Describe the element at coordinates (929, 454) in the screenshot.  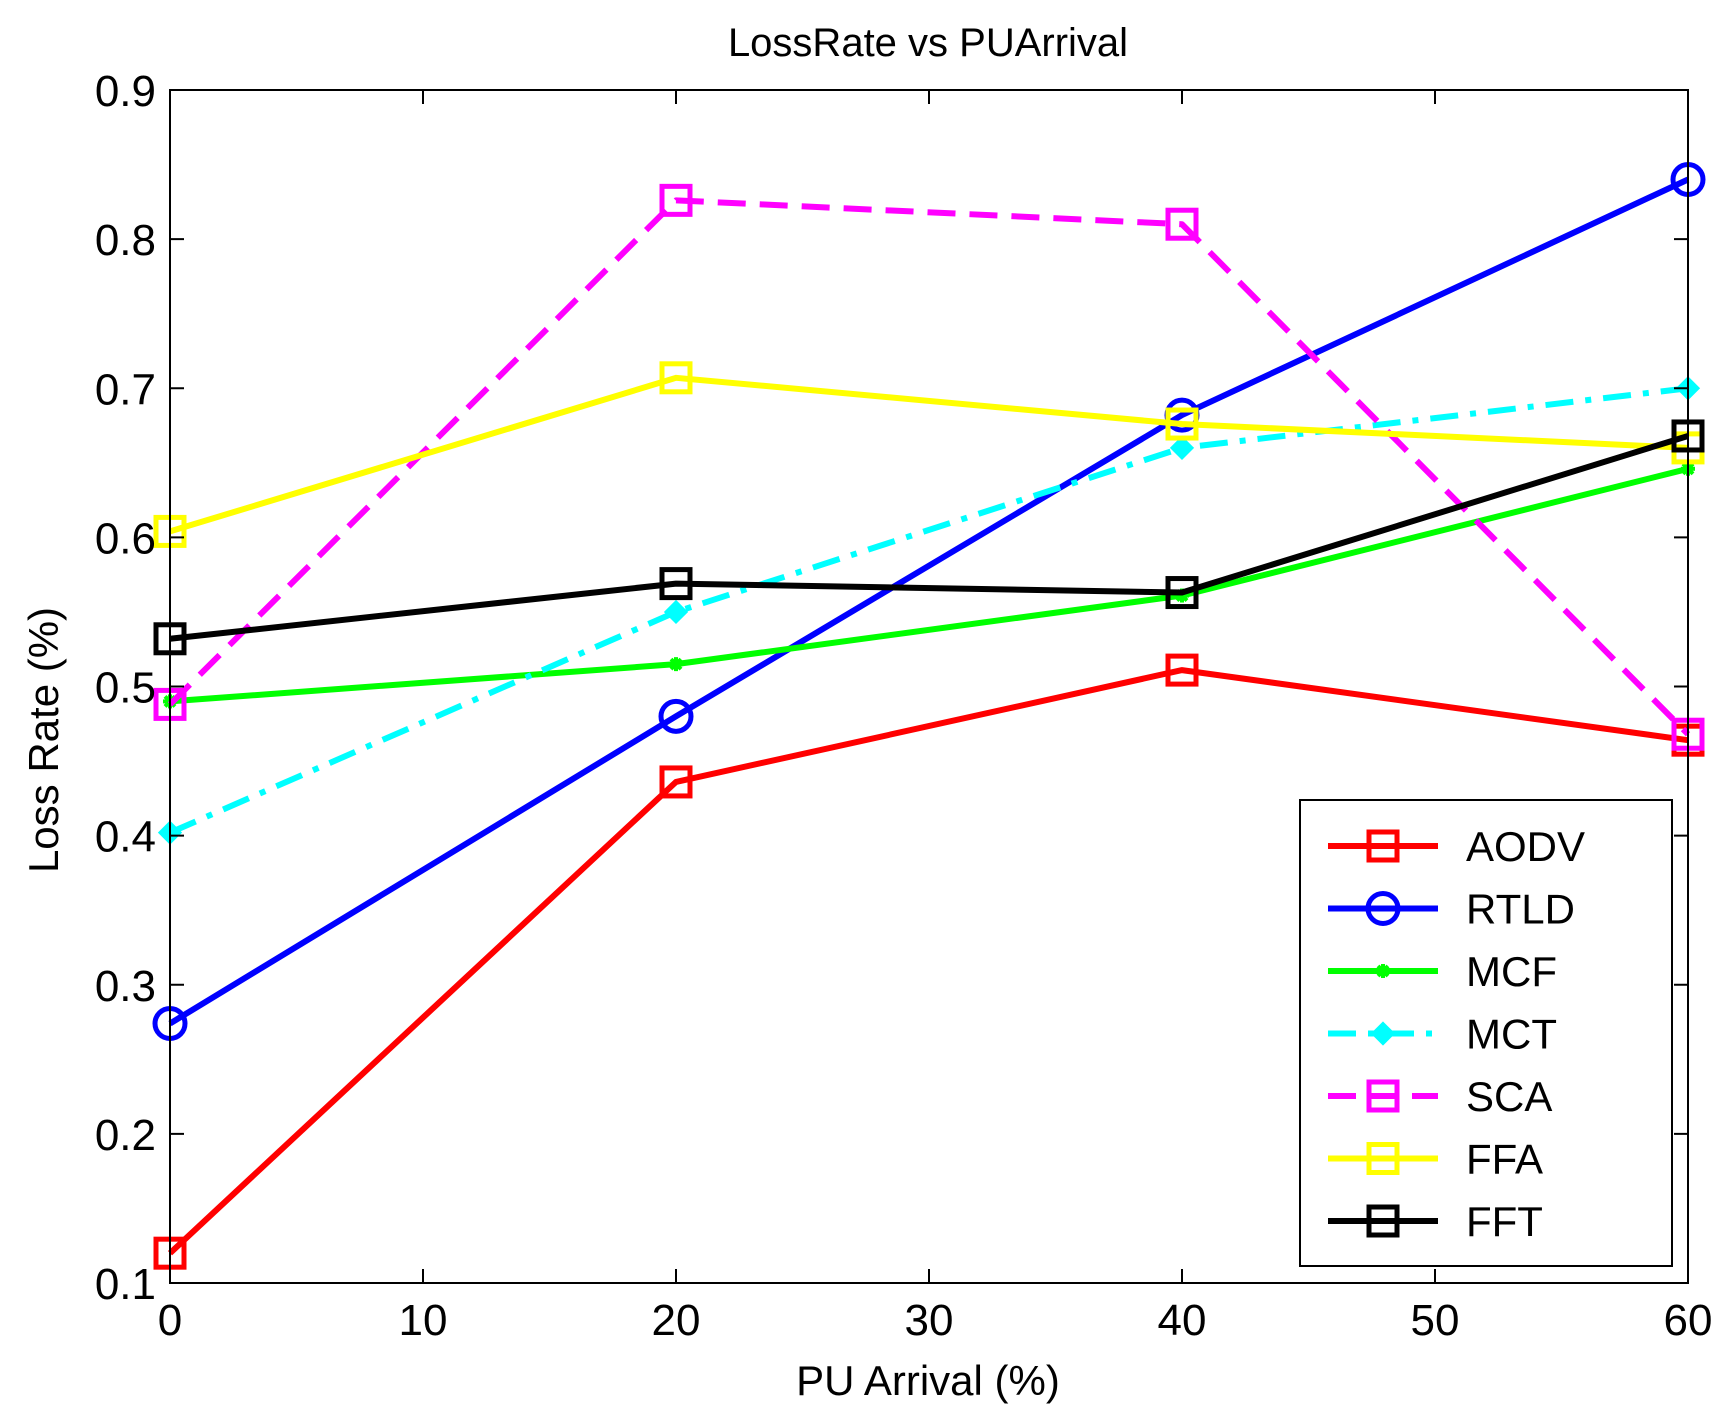
I see `series-line-ffa` at that location.